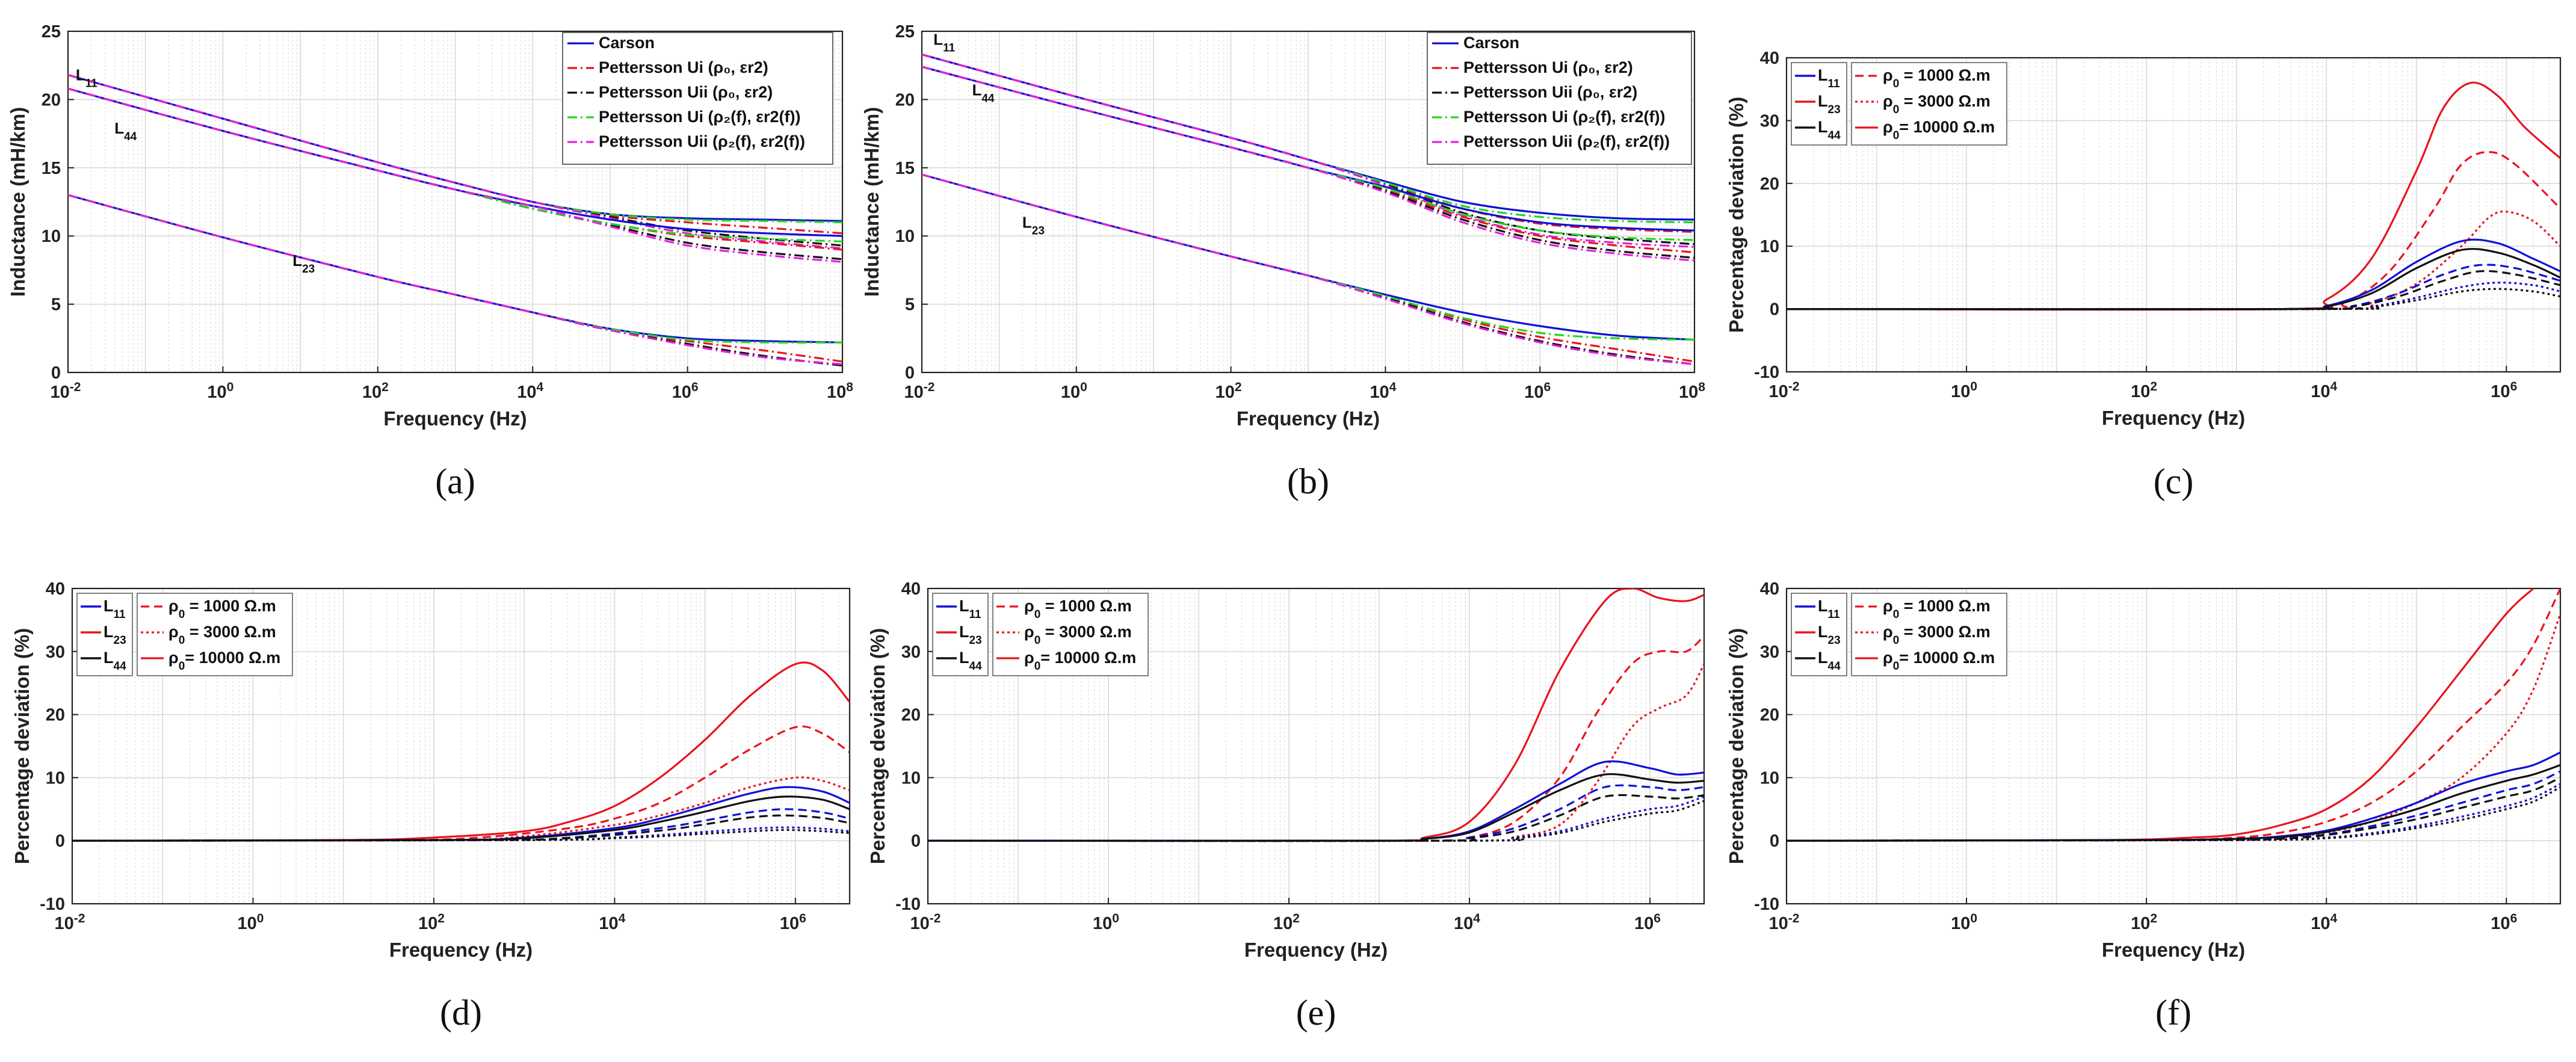 This screenshot has height=1062, width=2576. I want to click on panel-caption: (d), so click(461, 1013).